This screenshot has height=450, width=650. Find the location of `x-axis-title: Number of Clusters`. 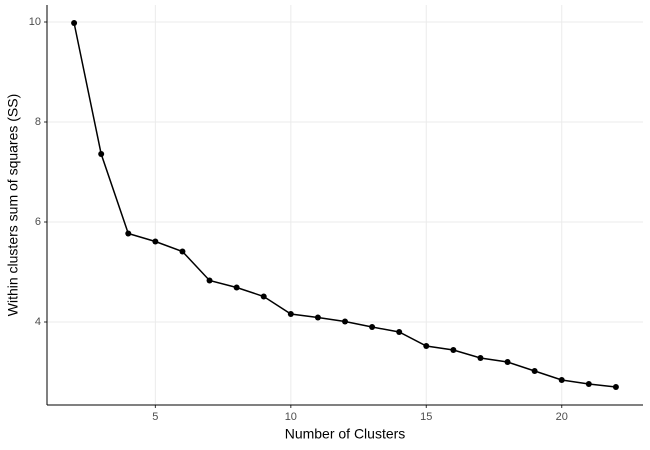

x-axis-title: Number of Clusters is located at coordinates (345, 434).